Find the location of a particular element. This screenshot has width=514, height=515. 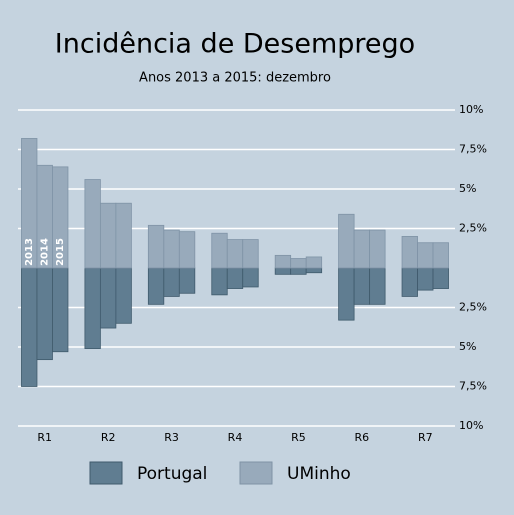

year-label: 2015 is located at coordinates (60, 252).